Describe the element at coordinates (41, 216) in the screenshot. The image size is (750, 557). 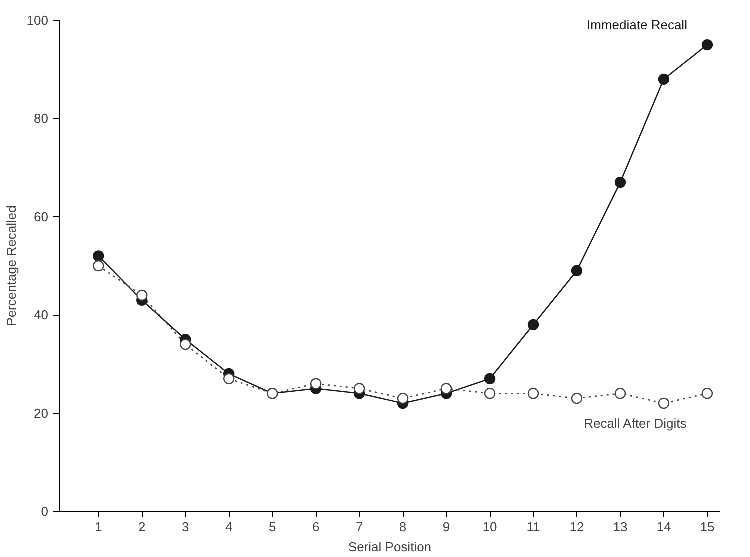
I see `y-tick-label: 60` at that location.